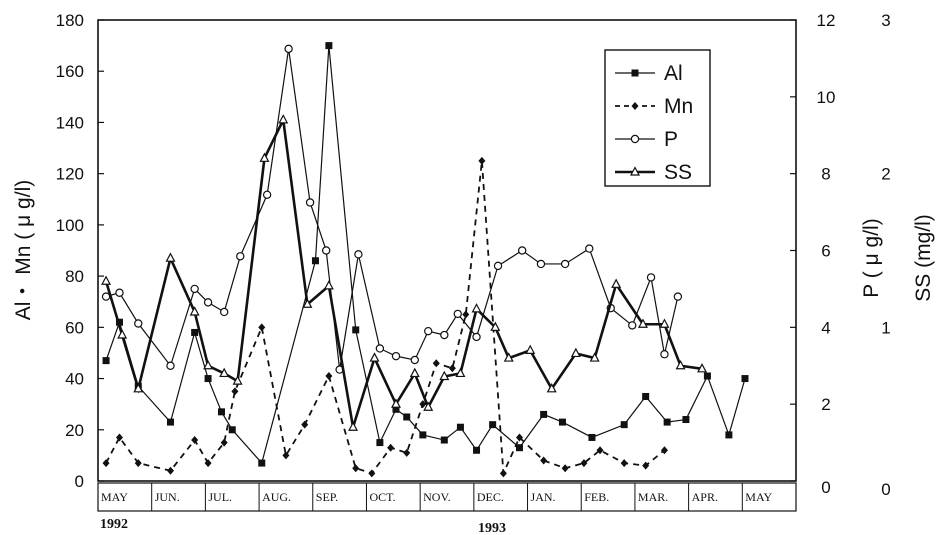 The image size is (939, 535). Describe the element at coordinates (705, 497) in the screenshot. I see `month-label: APR.` at that location.